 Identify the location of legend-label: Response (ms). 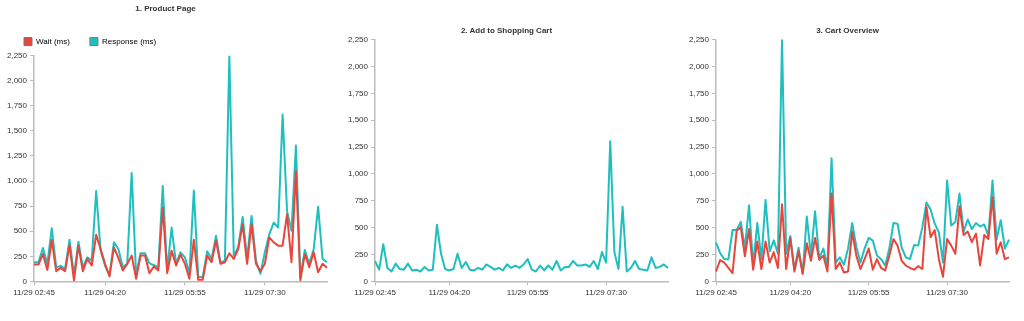
(129, 41).